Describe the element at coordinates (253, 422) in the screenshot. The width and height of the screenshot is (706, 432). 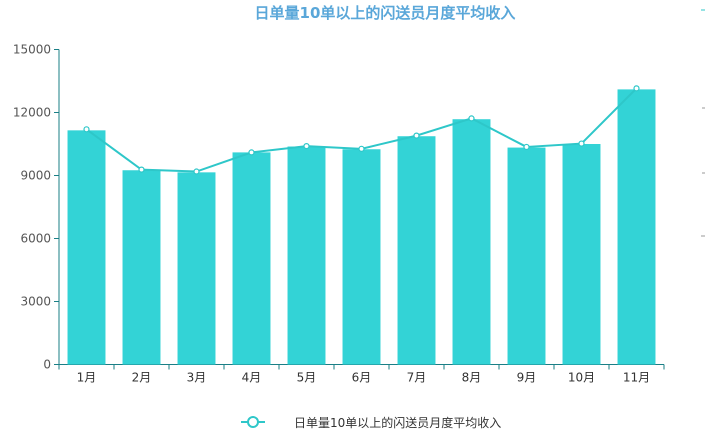
I see `legend-line-circle-icon` at that location.